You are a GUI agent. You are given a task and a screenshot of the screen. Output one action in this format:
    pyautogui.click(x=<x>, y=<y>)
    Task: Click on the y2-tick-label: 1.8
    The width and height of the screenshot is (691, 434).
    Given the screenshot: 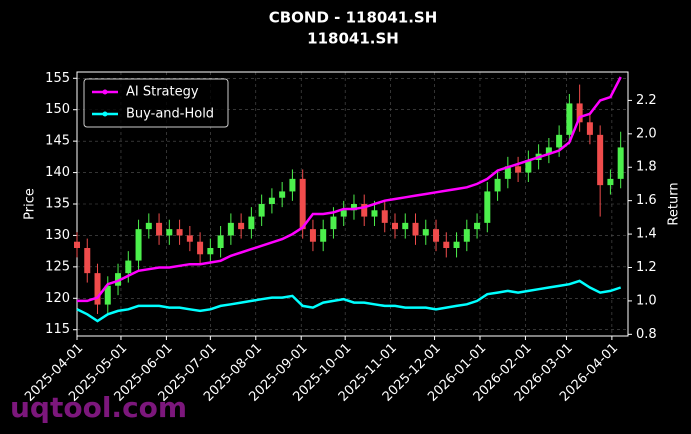 What is the action you would take?
    pyautogui.click(x=646, y=167)
    